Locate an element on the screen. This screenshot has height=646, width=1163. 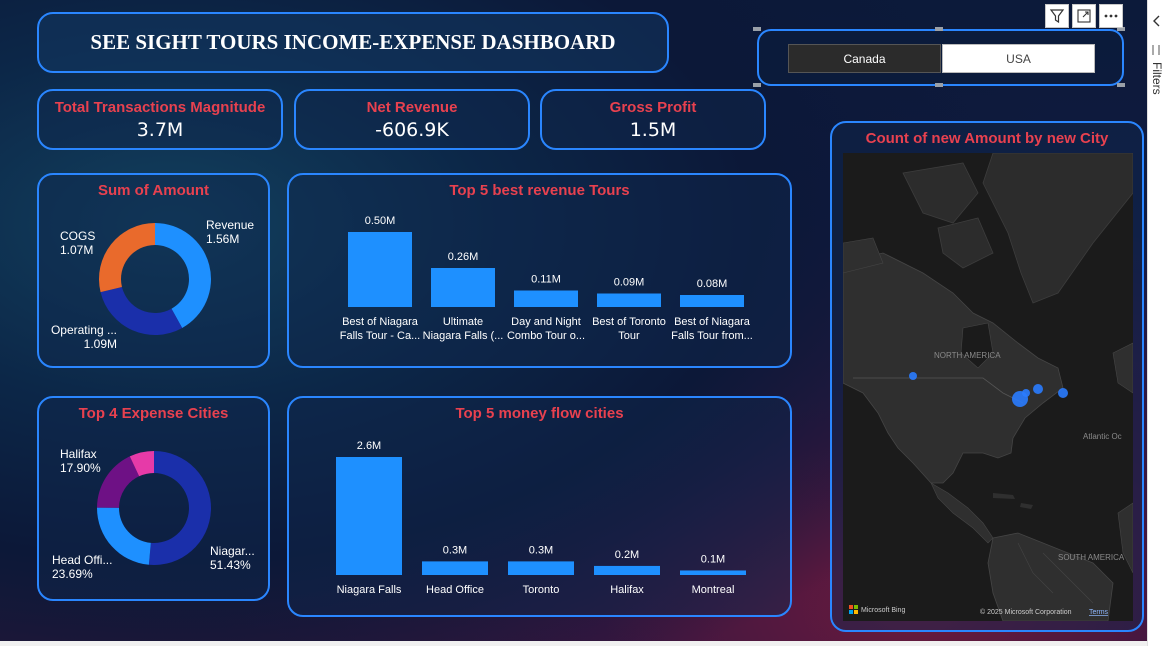
country-slicer: Canada USA is located at coordinates (940, 57).